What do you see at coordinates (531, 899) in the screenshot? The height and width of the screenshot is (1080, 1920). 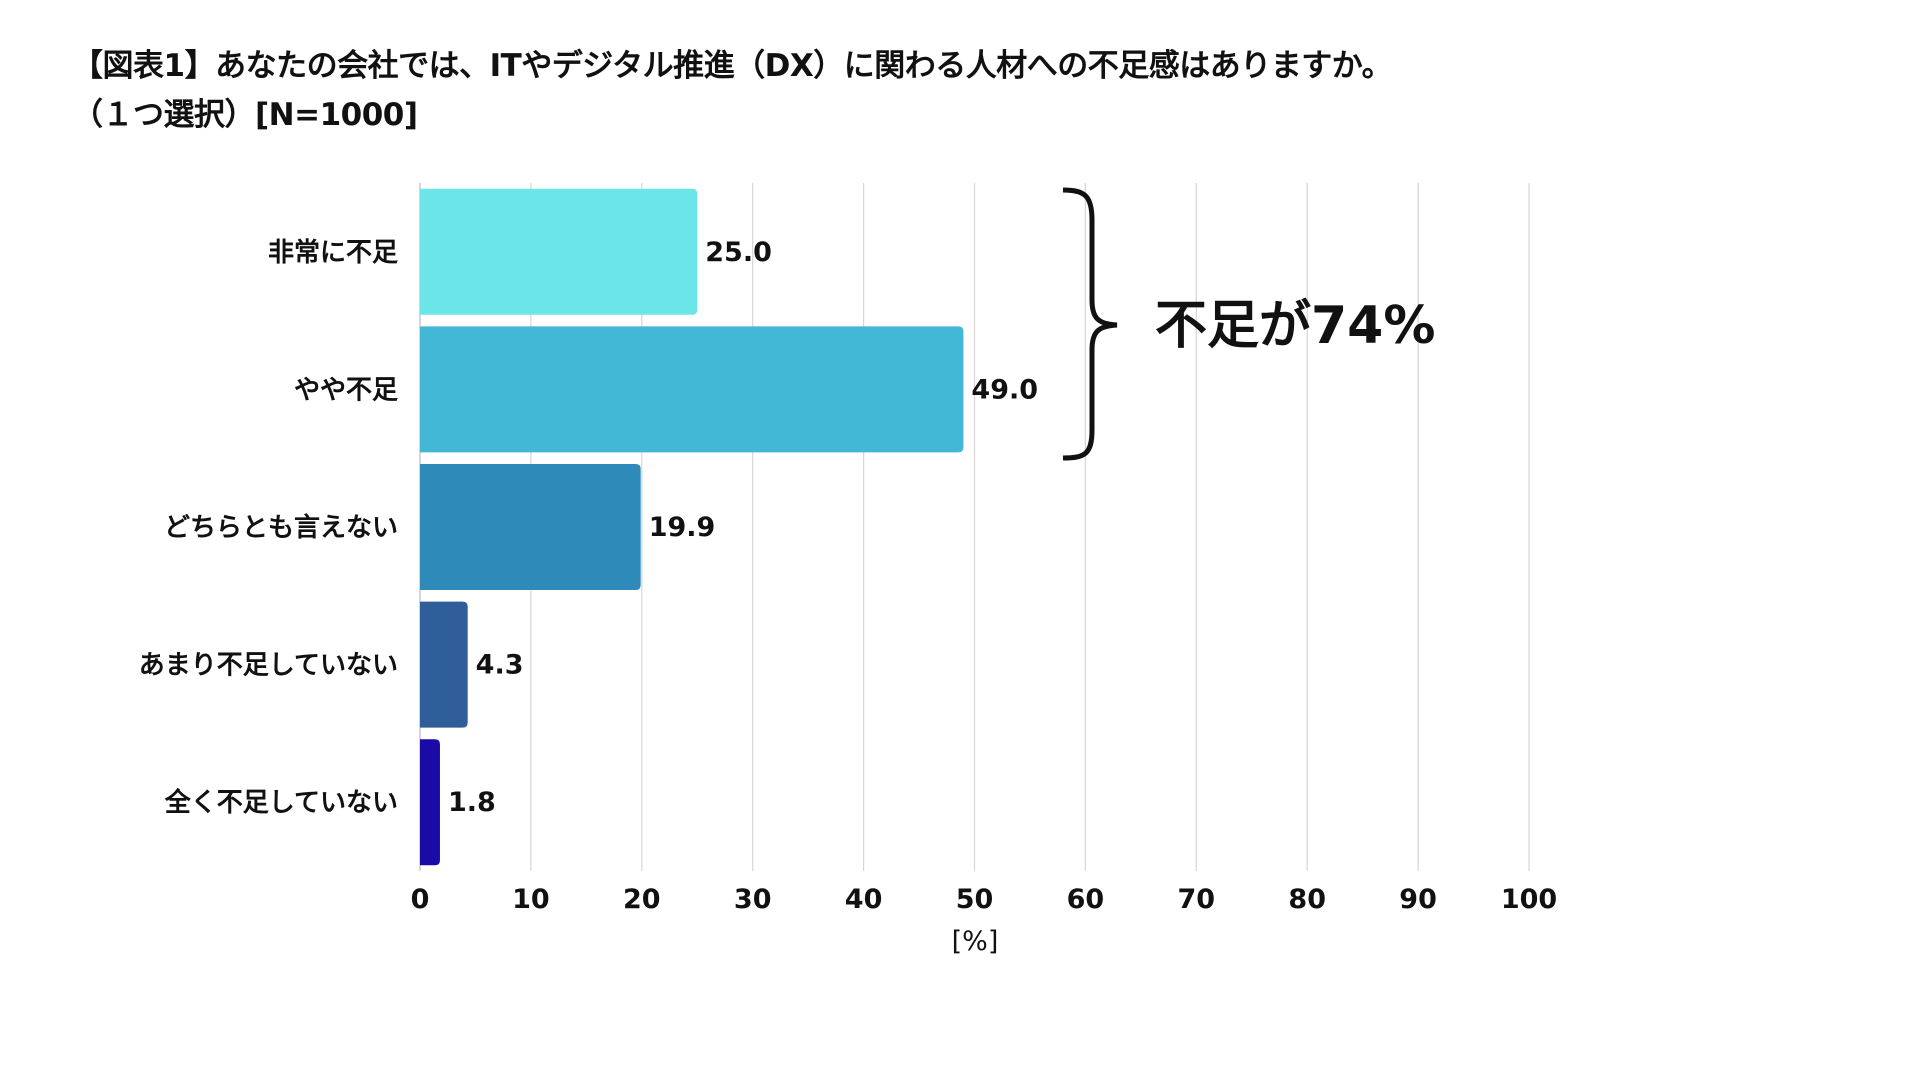 I see `x-tick-label: 10` at bounding box center [531, 899].